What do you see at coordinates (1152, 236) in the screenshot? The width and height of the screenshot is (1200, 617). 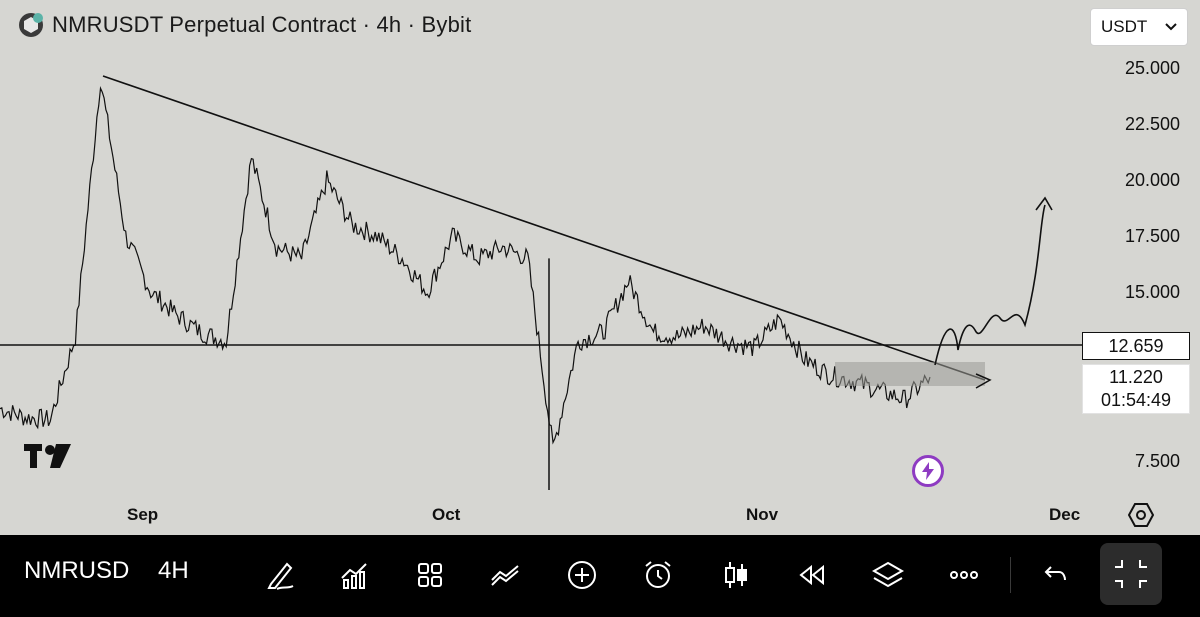 I see `y-tick-label: 17.500` at bounding box center [1152, 236].